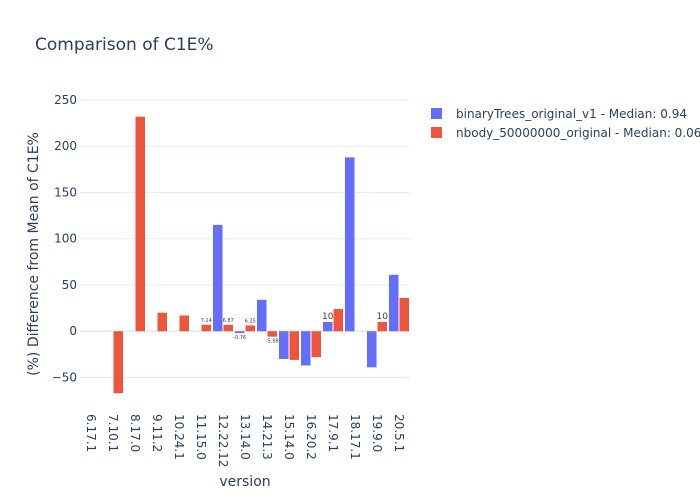 The image size is (700, 500). Describe the element at coordinates (228, 321) in the screenshot. I see `bar-data-label: 6.87` at that location.